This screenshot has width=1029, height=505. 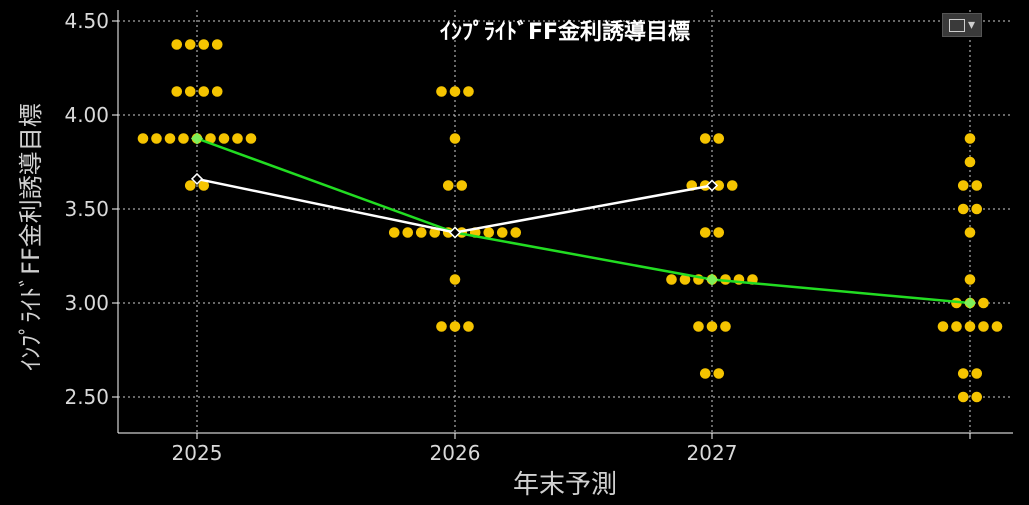 What do you see at coordinates (971, 25) in the screenshot?
I see `chevron-down-icon: ▾` at bounding box center [971, 25].